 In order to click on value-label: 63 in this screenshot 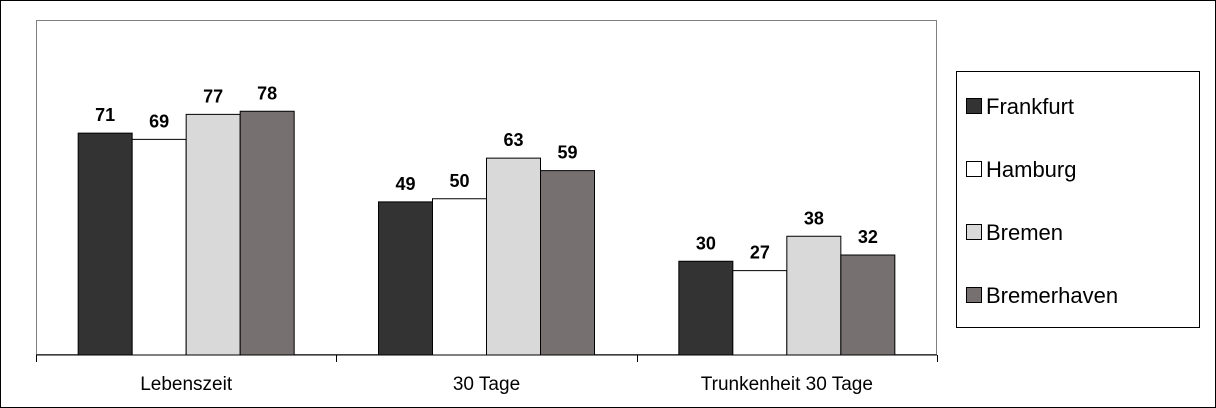, I will do `click(513, 140)`.